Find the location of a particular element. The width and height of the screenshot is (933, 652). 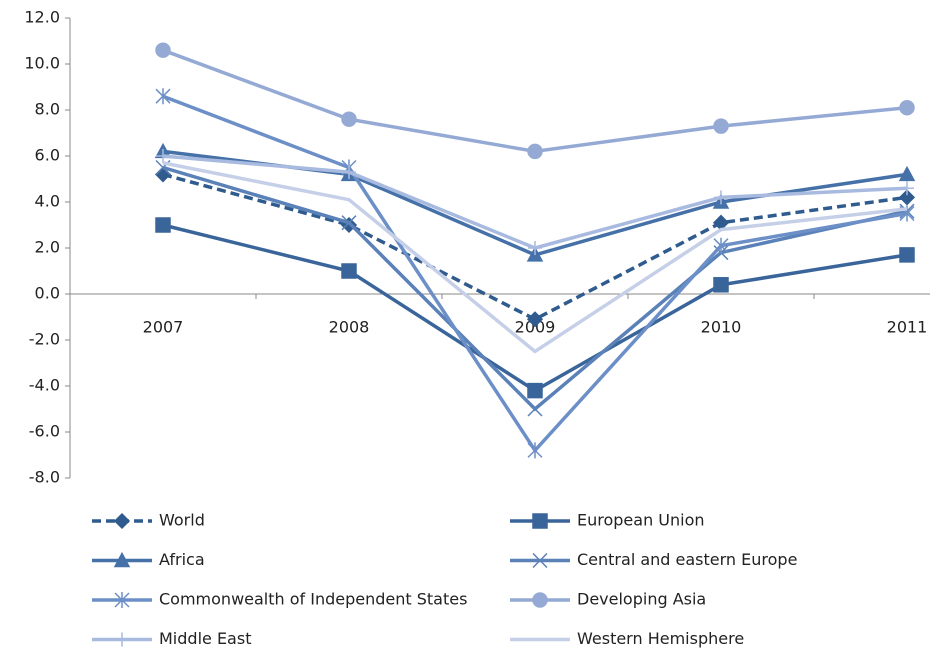

legend-label: Middle East is located at coordinates (205, 638).